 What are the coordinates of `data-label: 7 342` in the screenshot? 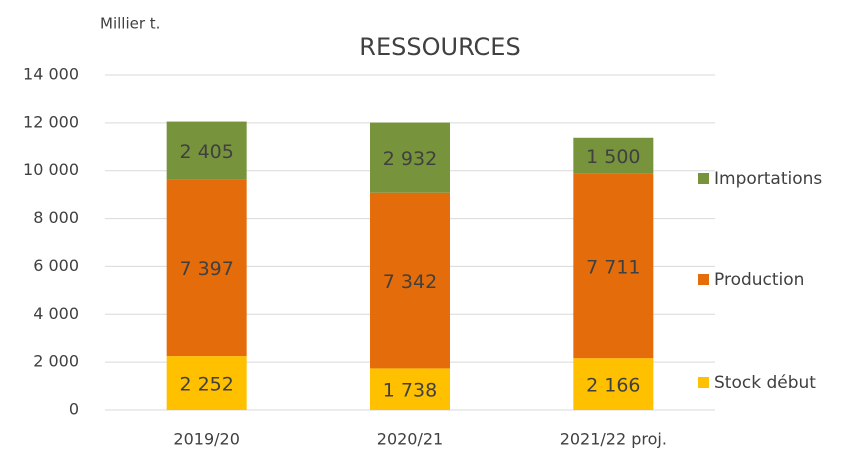 It's located at (410, 282).